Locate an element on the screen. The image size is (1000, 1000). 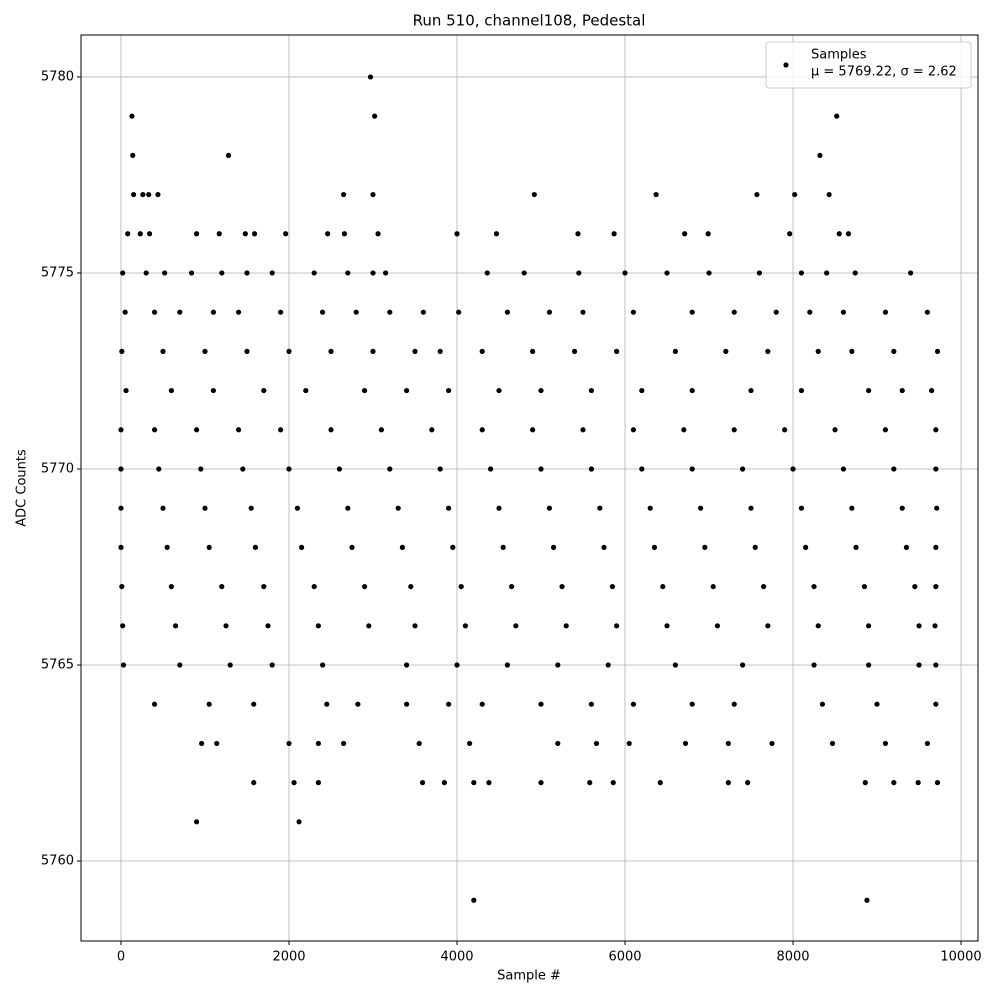
chart-title: Run 510, channel108, Pedestal is located at coordinates (529, 21).